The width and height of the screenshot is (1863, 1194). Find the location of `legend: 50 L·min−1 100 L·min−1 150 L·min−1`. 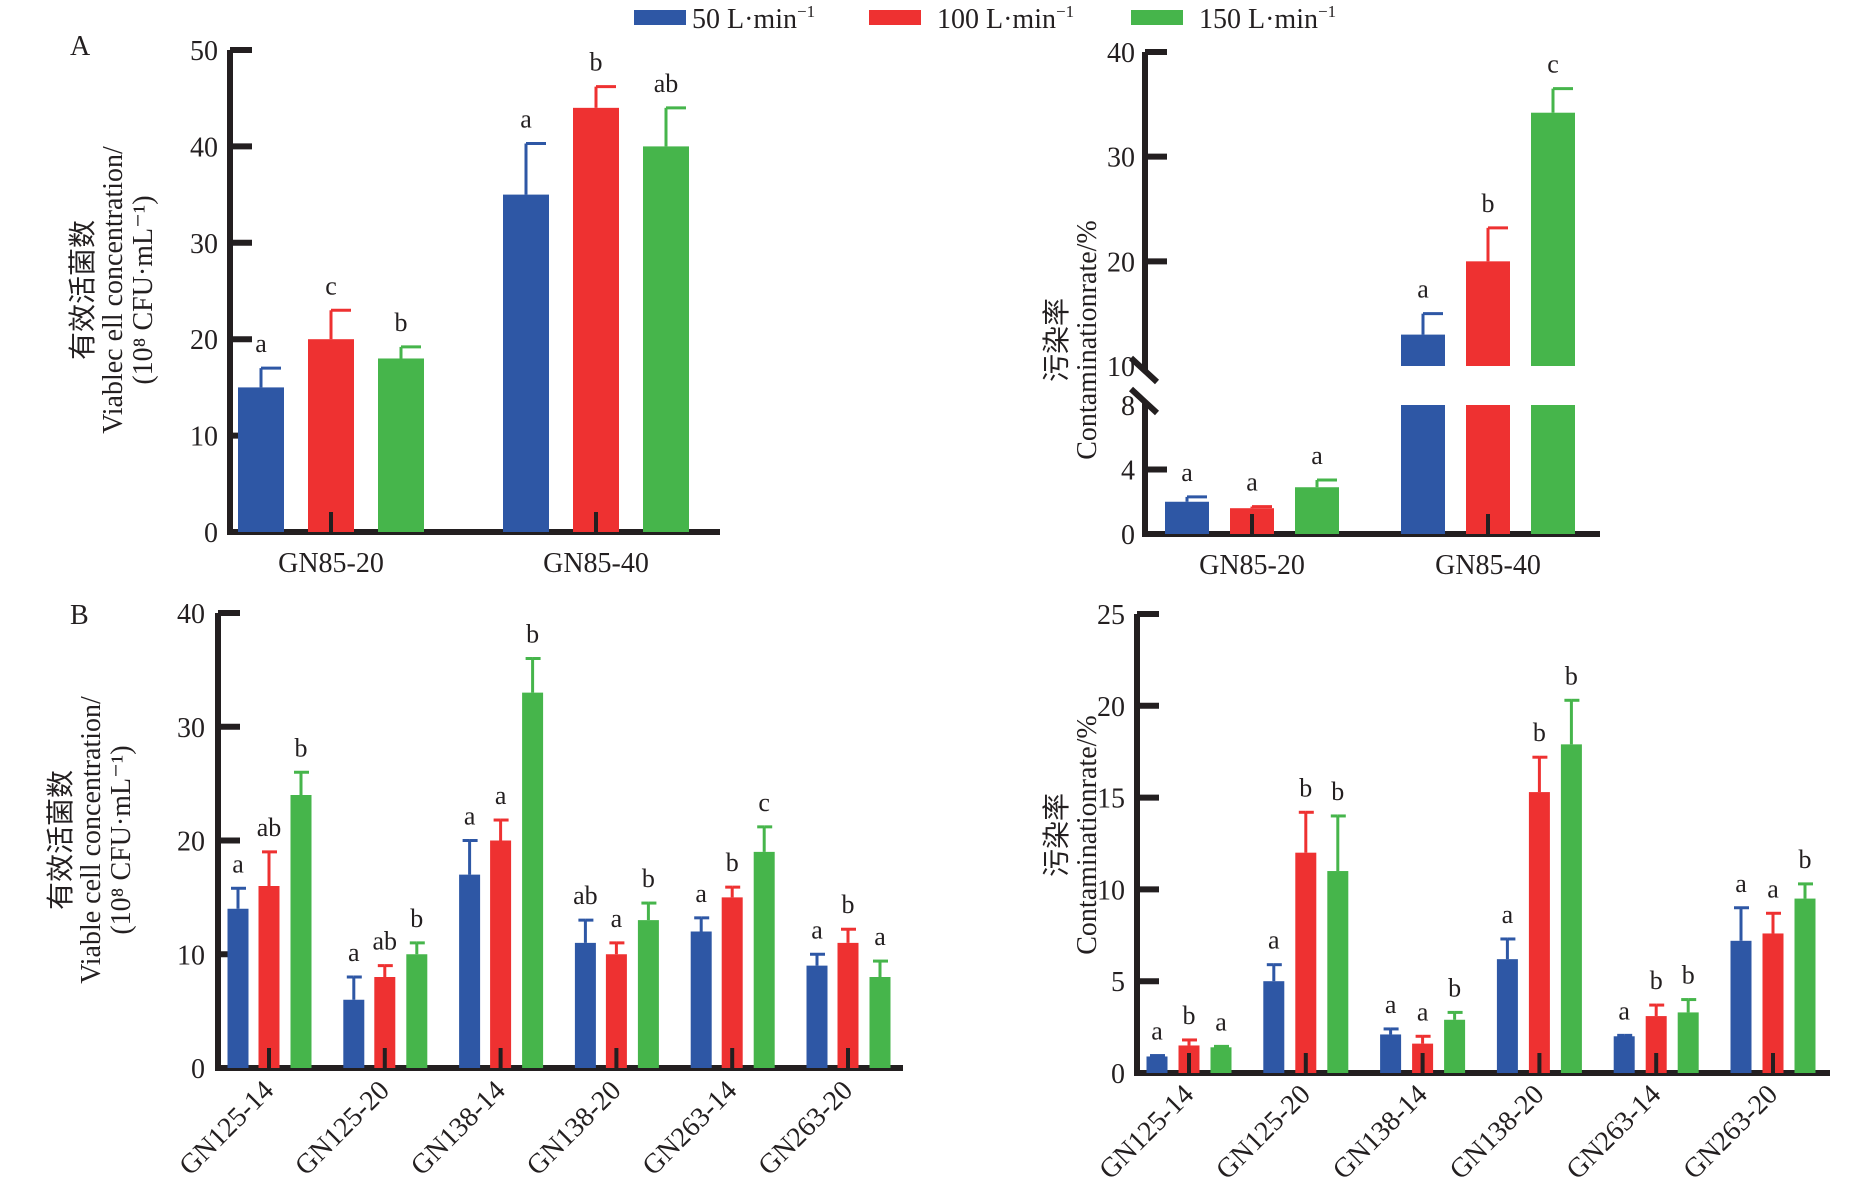

legend: 50 L·min−1 100 L·min−1 150 L·min−1 is located at coordinates (985, 18).